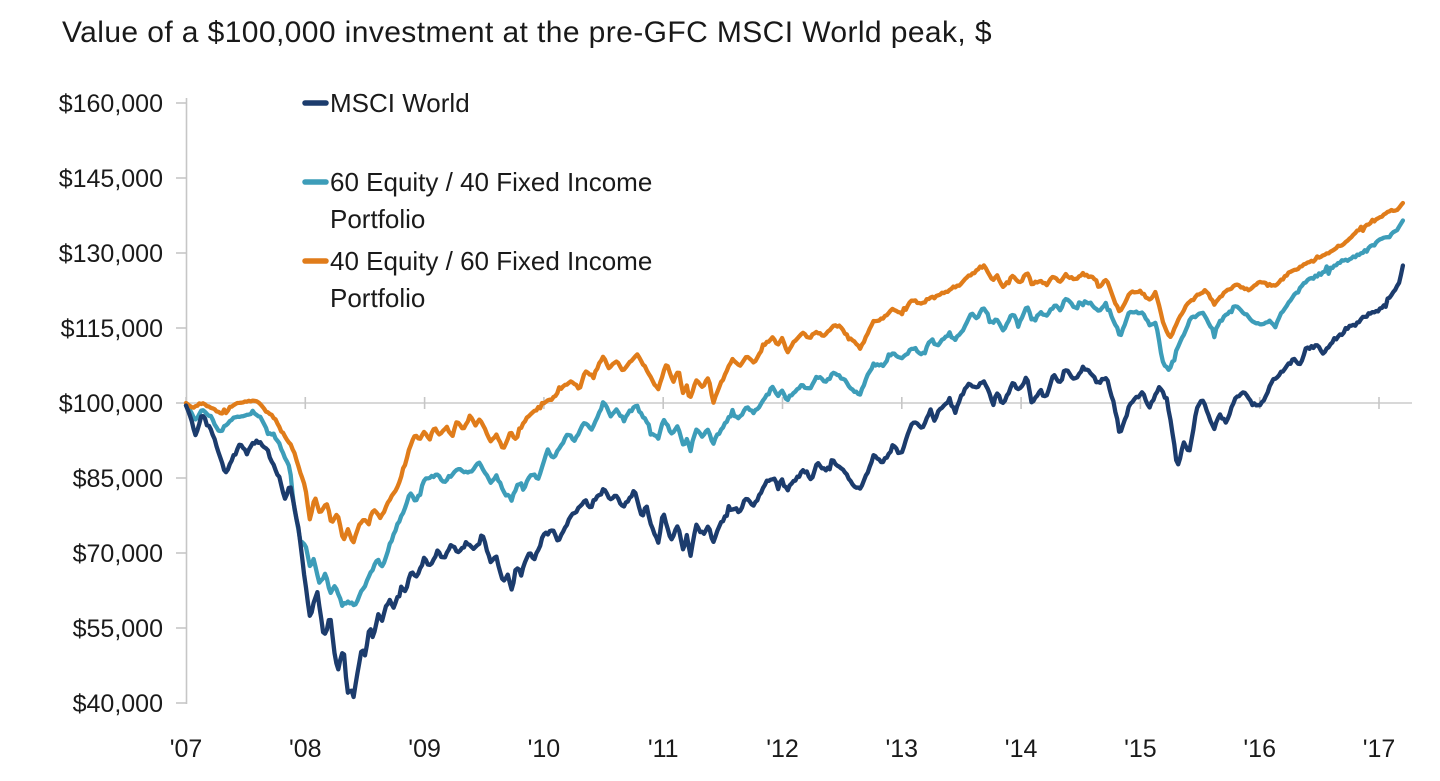 This screenshot has height=781, width=1440. What do you see at coordinates (377, 298) in the screenshot?
I see `legend-label-40-60-portfolio-line2: Portfolio` at bounding box center [377, 298].